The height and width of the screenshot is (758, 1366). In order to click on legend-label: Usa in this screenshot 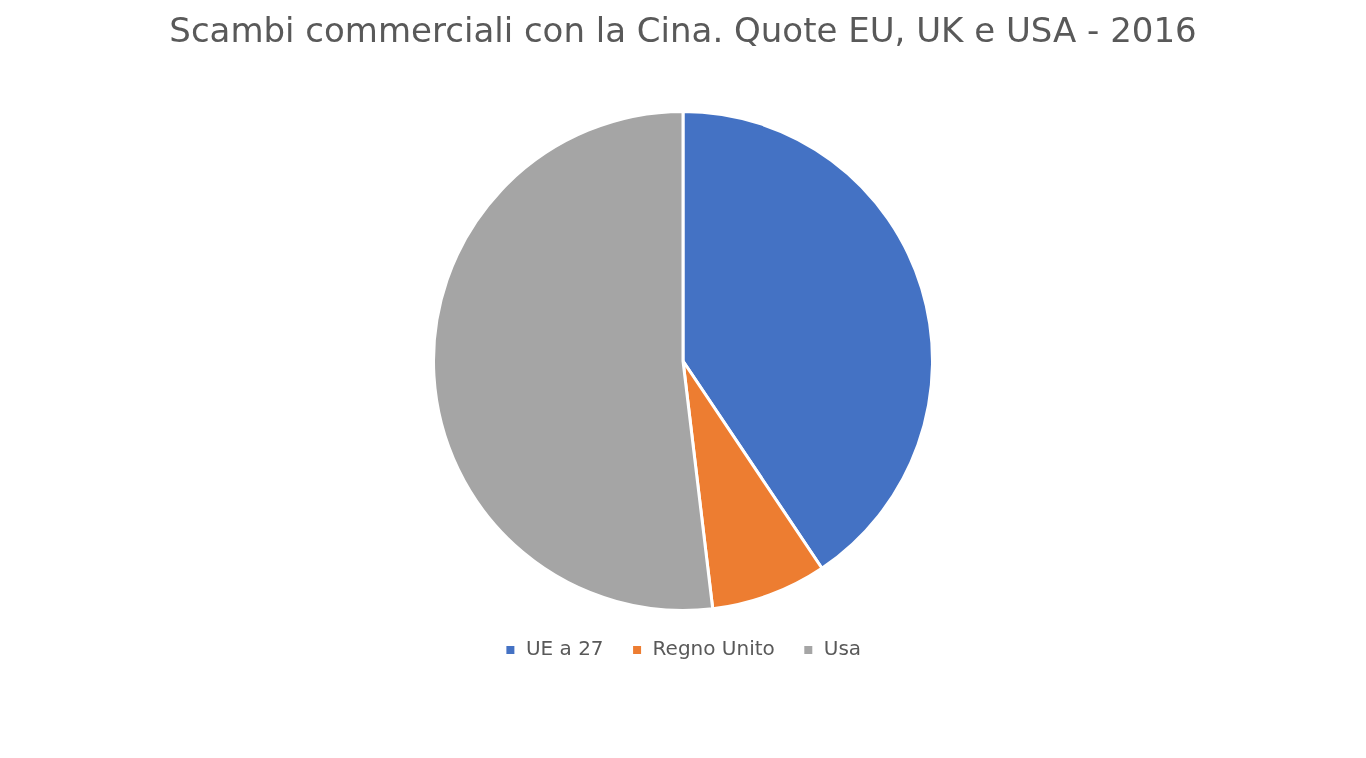, I will do `click(842, 648)`.